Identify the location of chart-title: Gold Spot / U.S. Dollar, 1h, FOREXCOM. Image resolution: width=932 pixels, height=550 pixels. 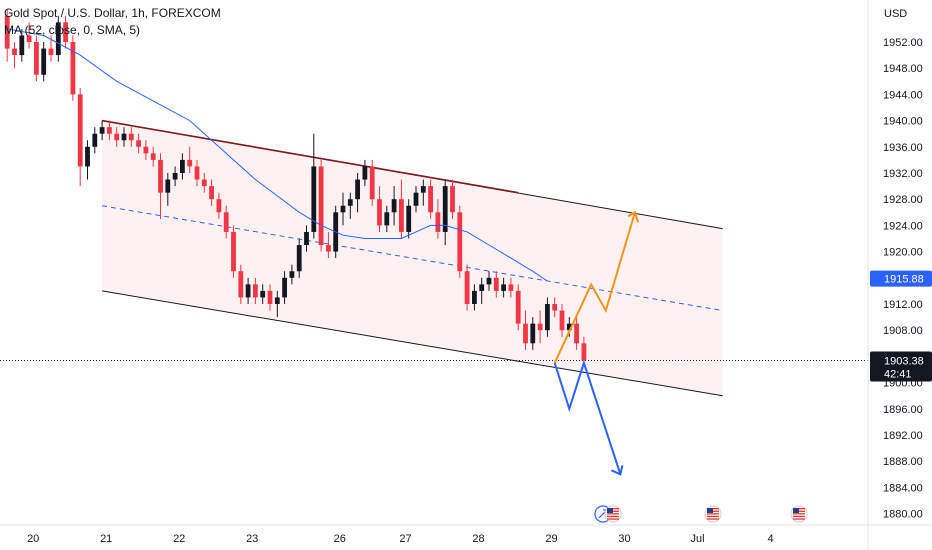
(112, 13).